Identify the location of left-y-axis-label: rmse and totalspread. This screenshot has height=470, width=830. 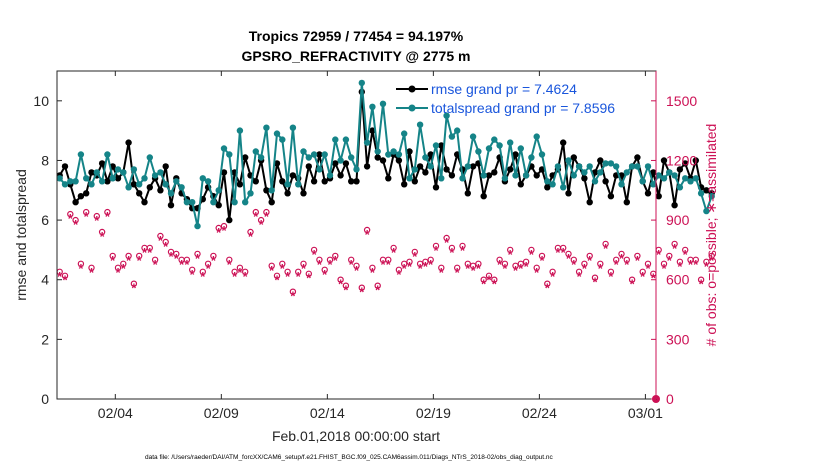
(21, 235).